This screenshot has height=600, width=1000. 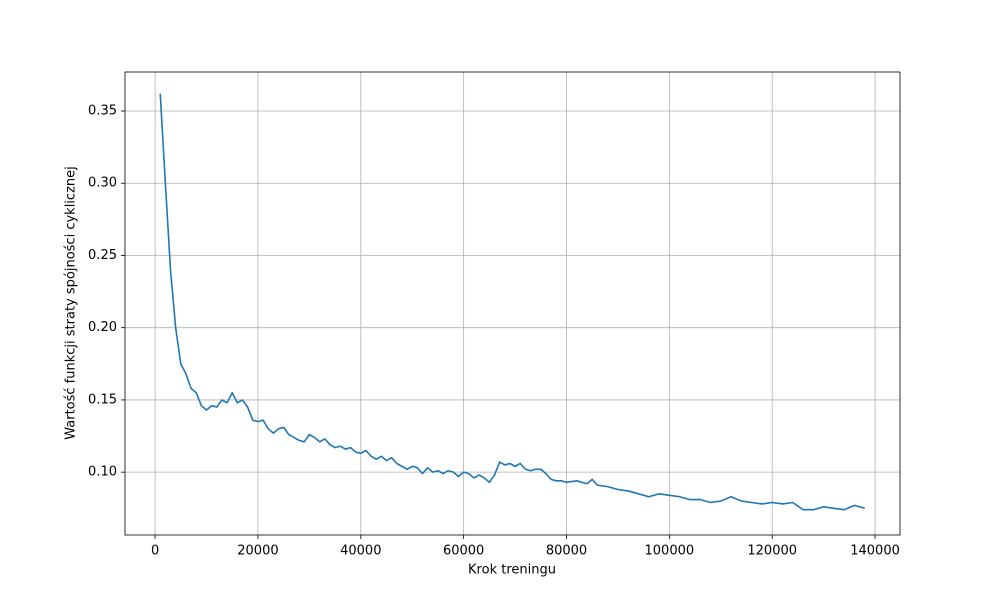 What do you see at coordinates (512, 570) in the screenshot?
I see `x-axis-label: Krok treningu` at bounding box center [512, 570].